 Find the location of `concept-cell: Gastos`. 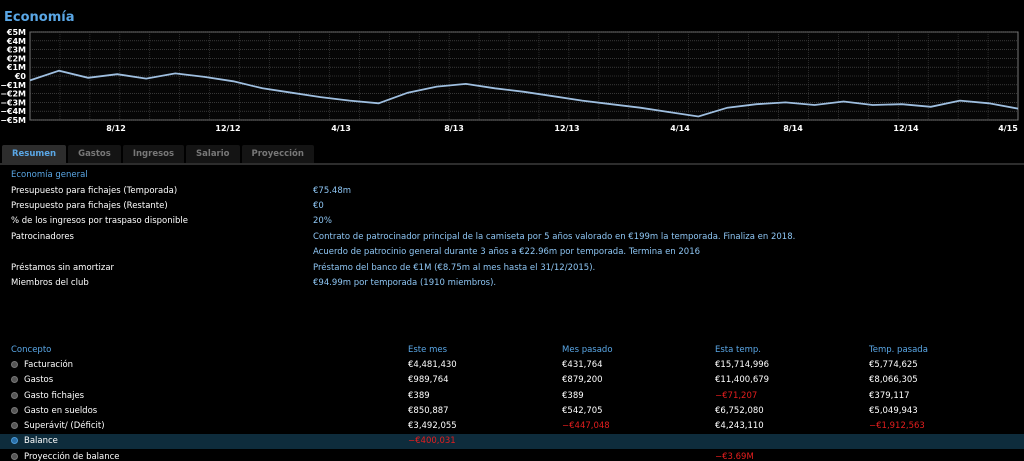

concept-cell: Gastos is located at coordinates (204, 380).